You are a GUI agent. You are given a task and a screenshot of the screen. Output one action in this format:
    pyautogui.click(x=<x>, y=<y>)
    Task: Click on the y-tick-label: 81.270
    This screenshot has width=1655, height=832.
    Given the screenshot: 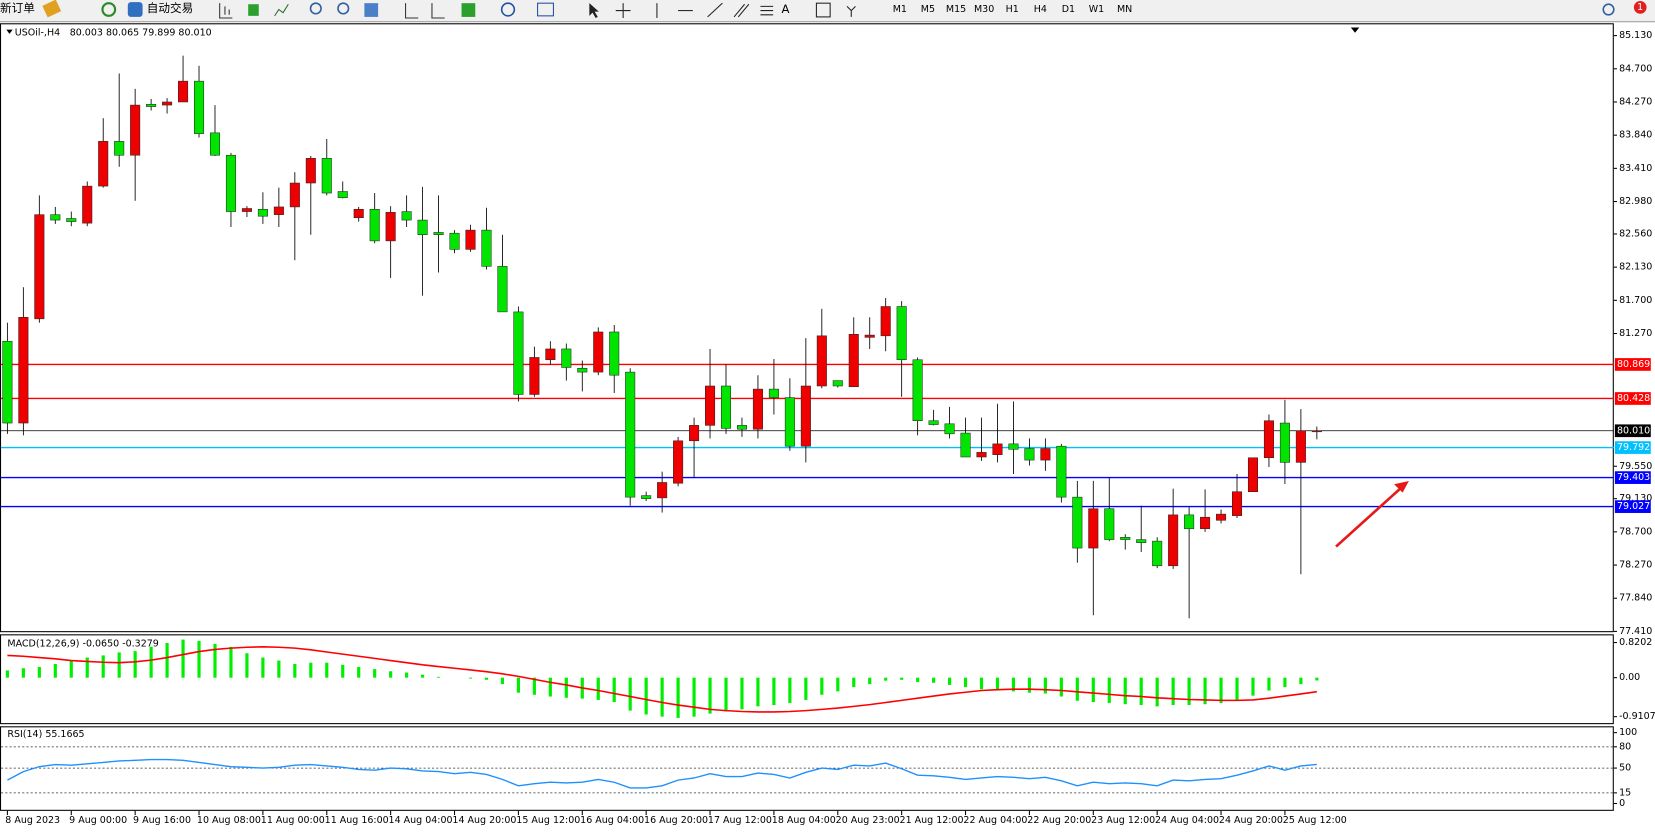 What is the action you would take?
    pyautogui.click(x=1635, y=333)
    